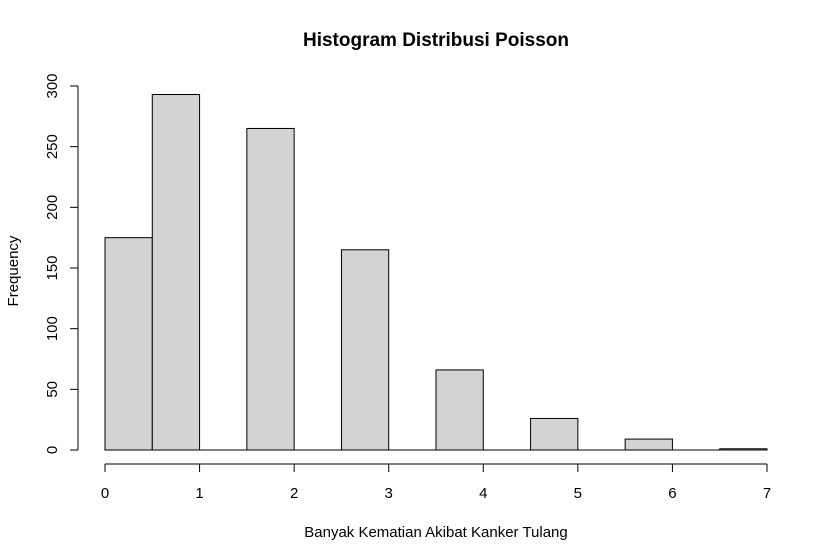 This screenshot has width=825, height=558. I want to click on y-tick-label: 50, so click(52, 389).